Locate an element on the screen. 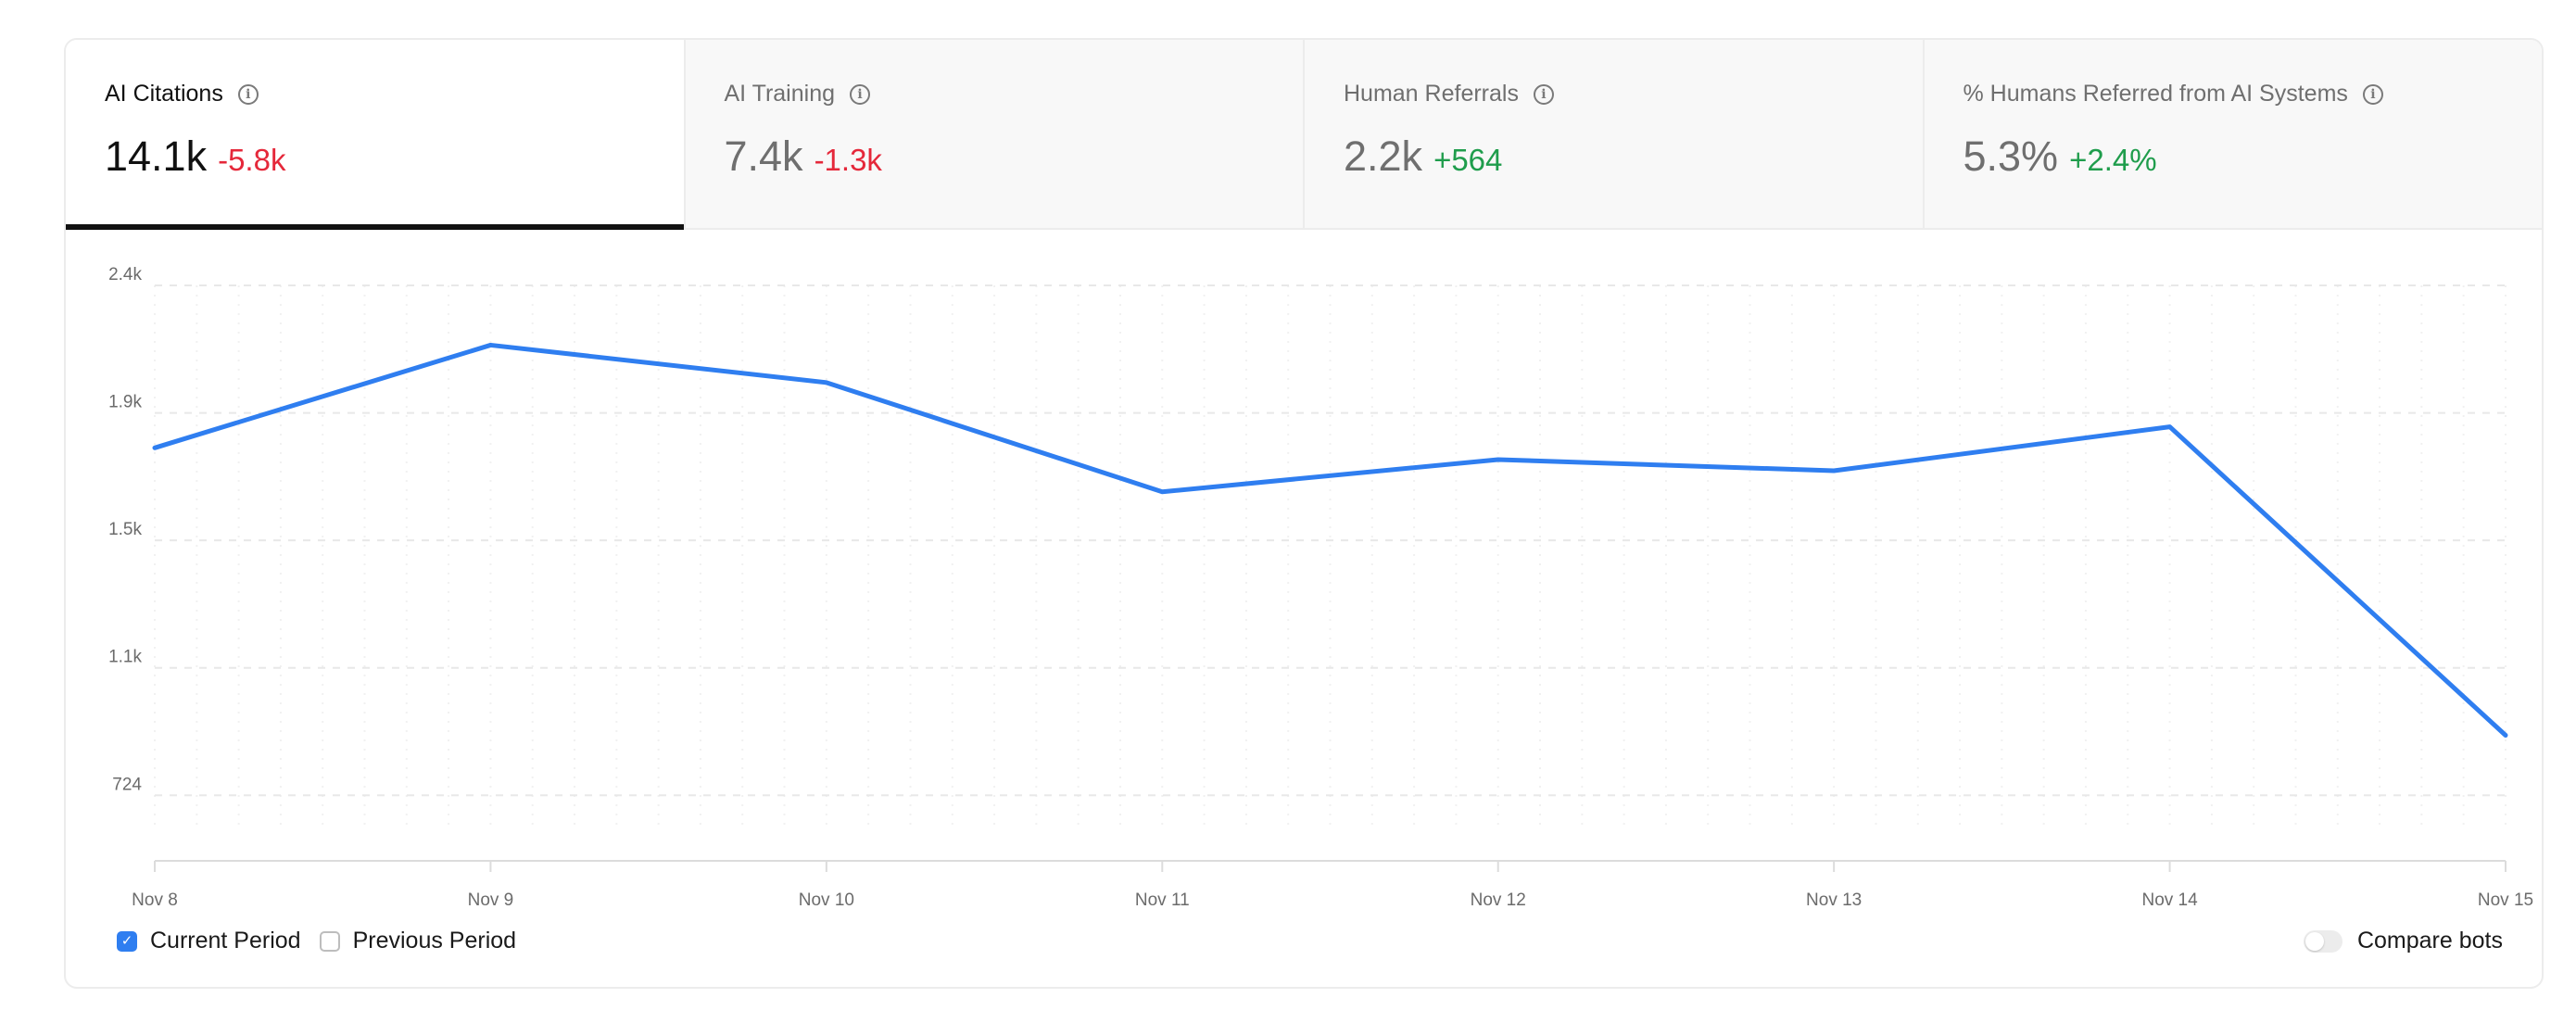 Image resolution: width=2576 pixels, height=1023 pixels. checkbox-unchecked-icon is located at coordinates (329, 941).